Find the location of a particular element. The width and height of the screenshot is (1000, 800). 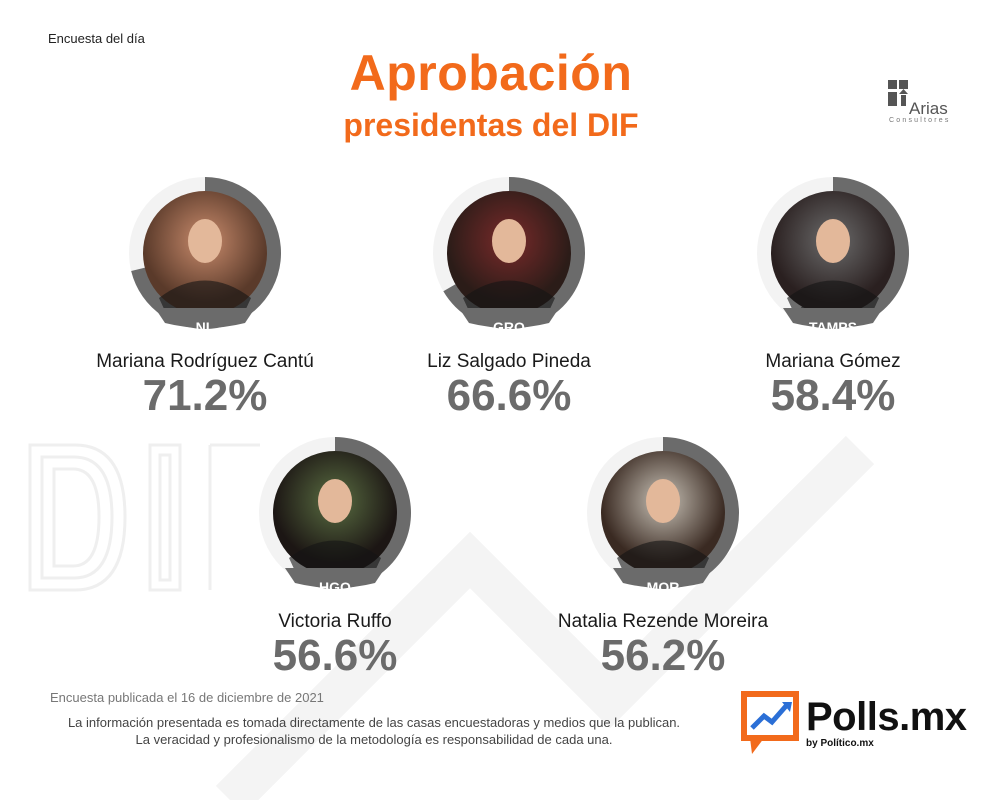

person-name: Natalia Rezende Moreira is located at coordinates (663, 621).